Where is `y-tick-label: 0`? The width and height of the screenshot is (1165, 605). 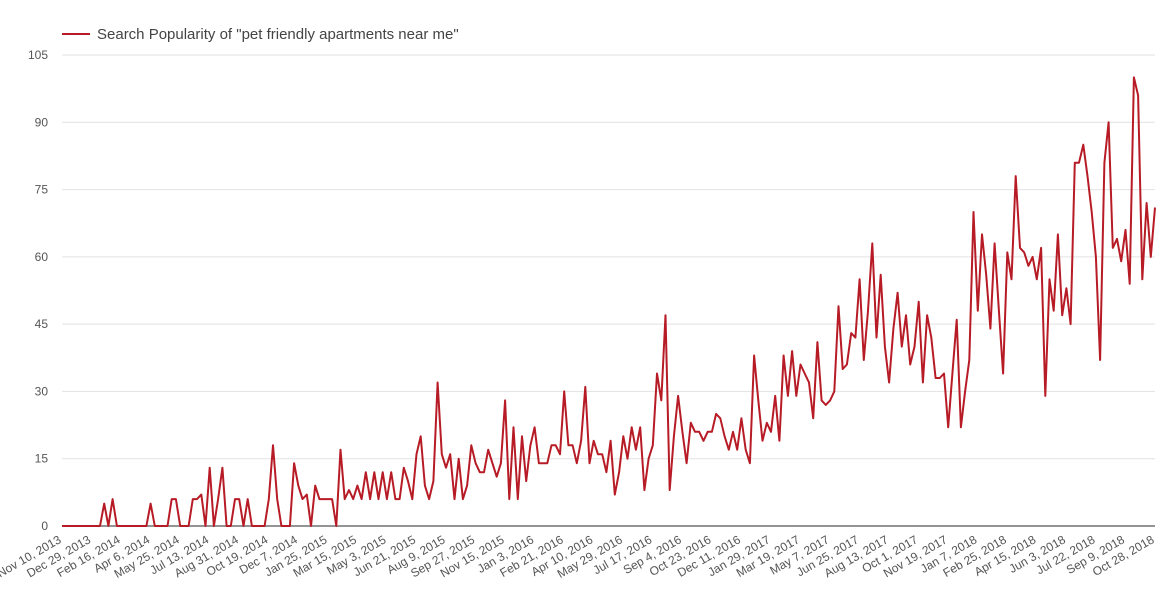 y-tick-label: 0 is located at coordinates (44, 526).